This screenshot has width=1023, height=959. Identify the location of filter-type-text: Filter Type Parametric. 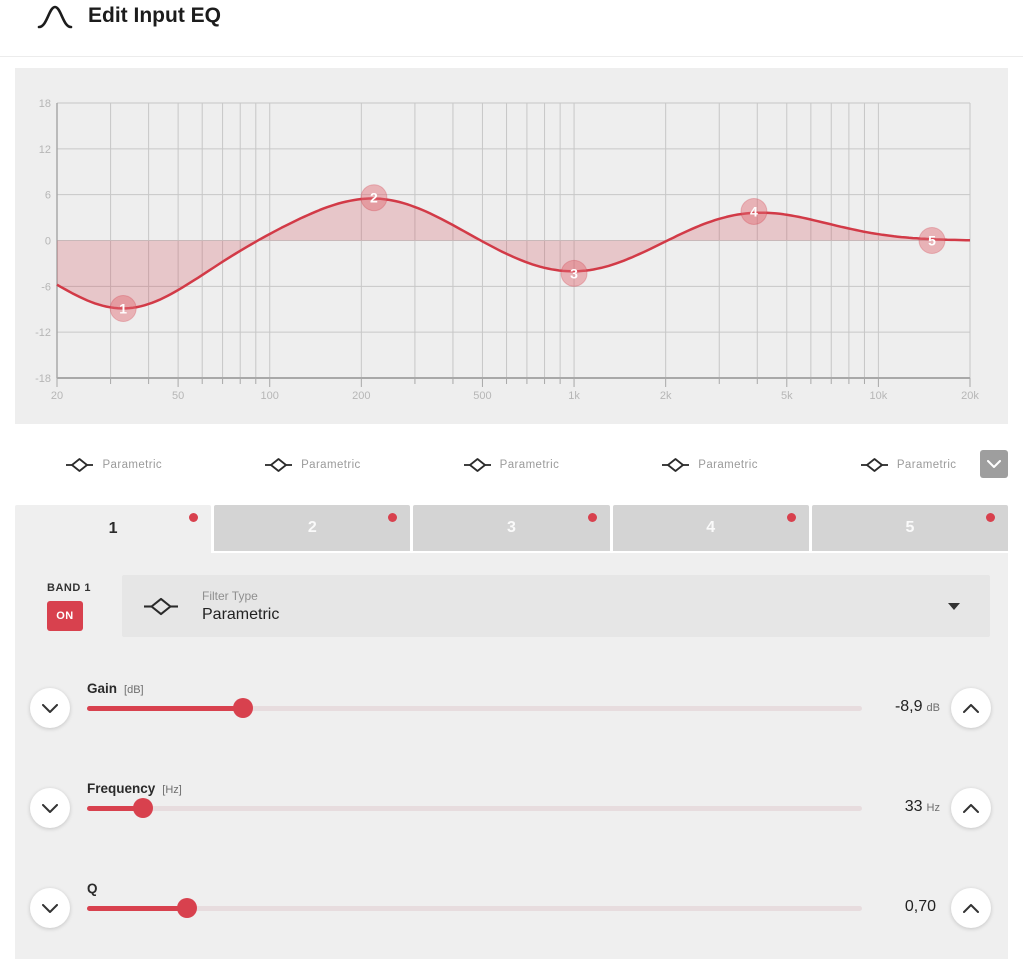
(240, 606).